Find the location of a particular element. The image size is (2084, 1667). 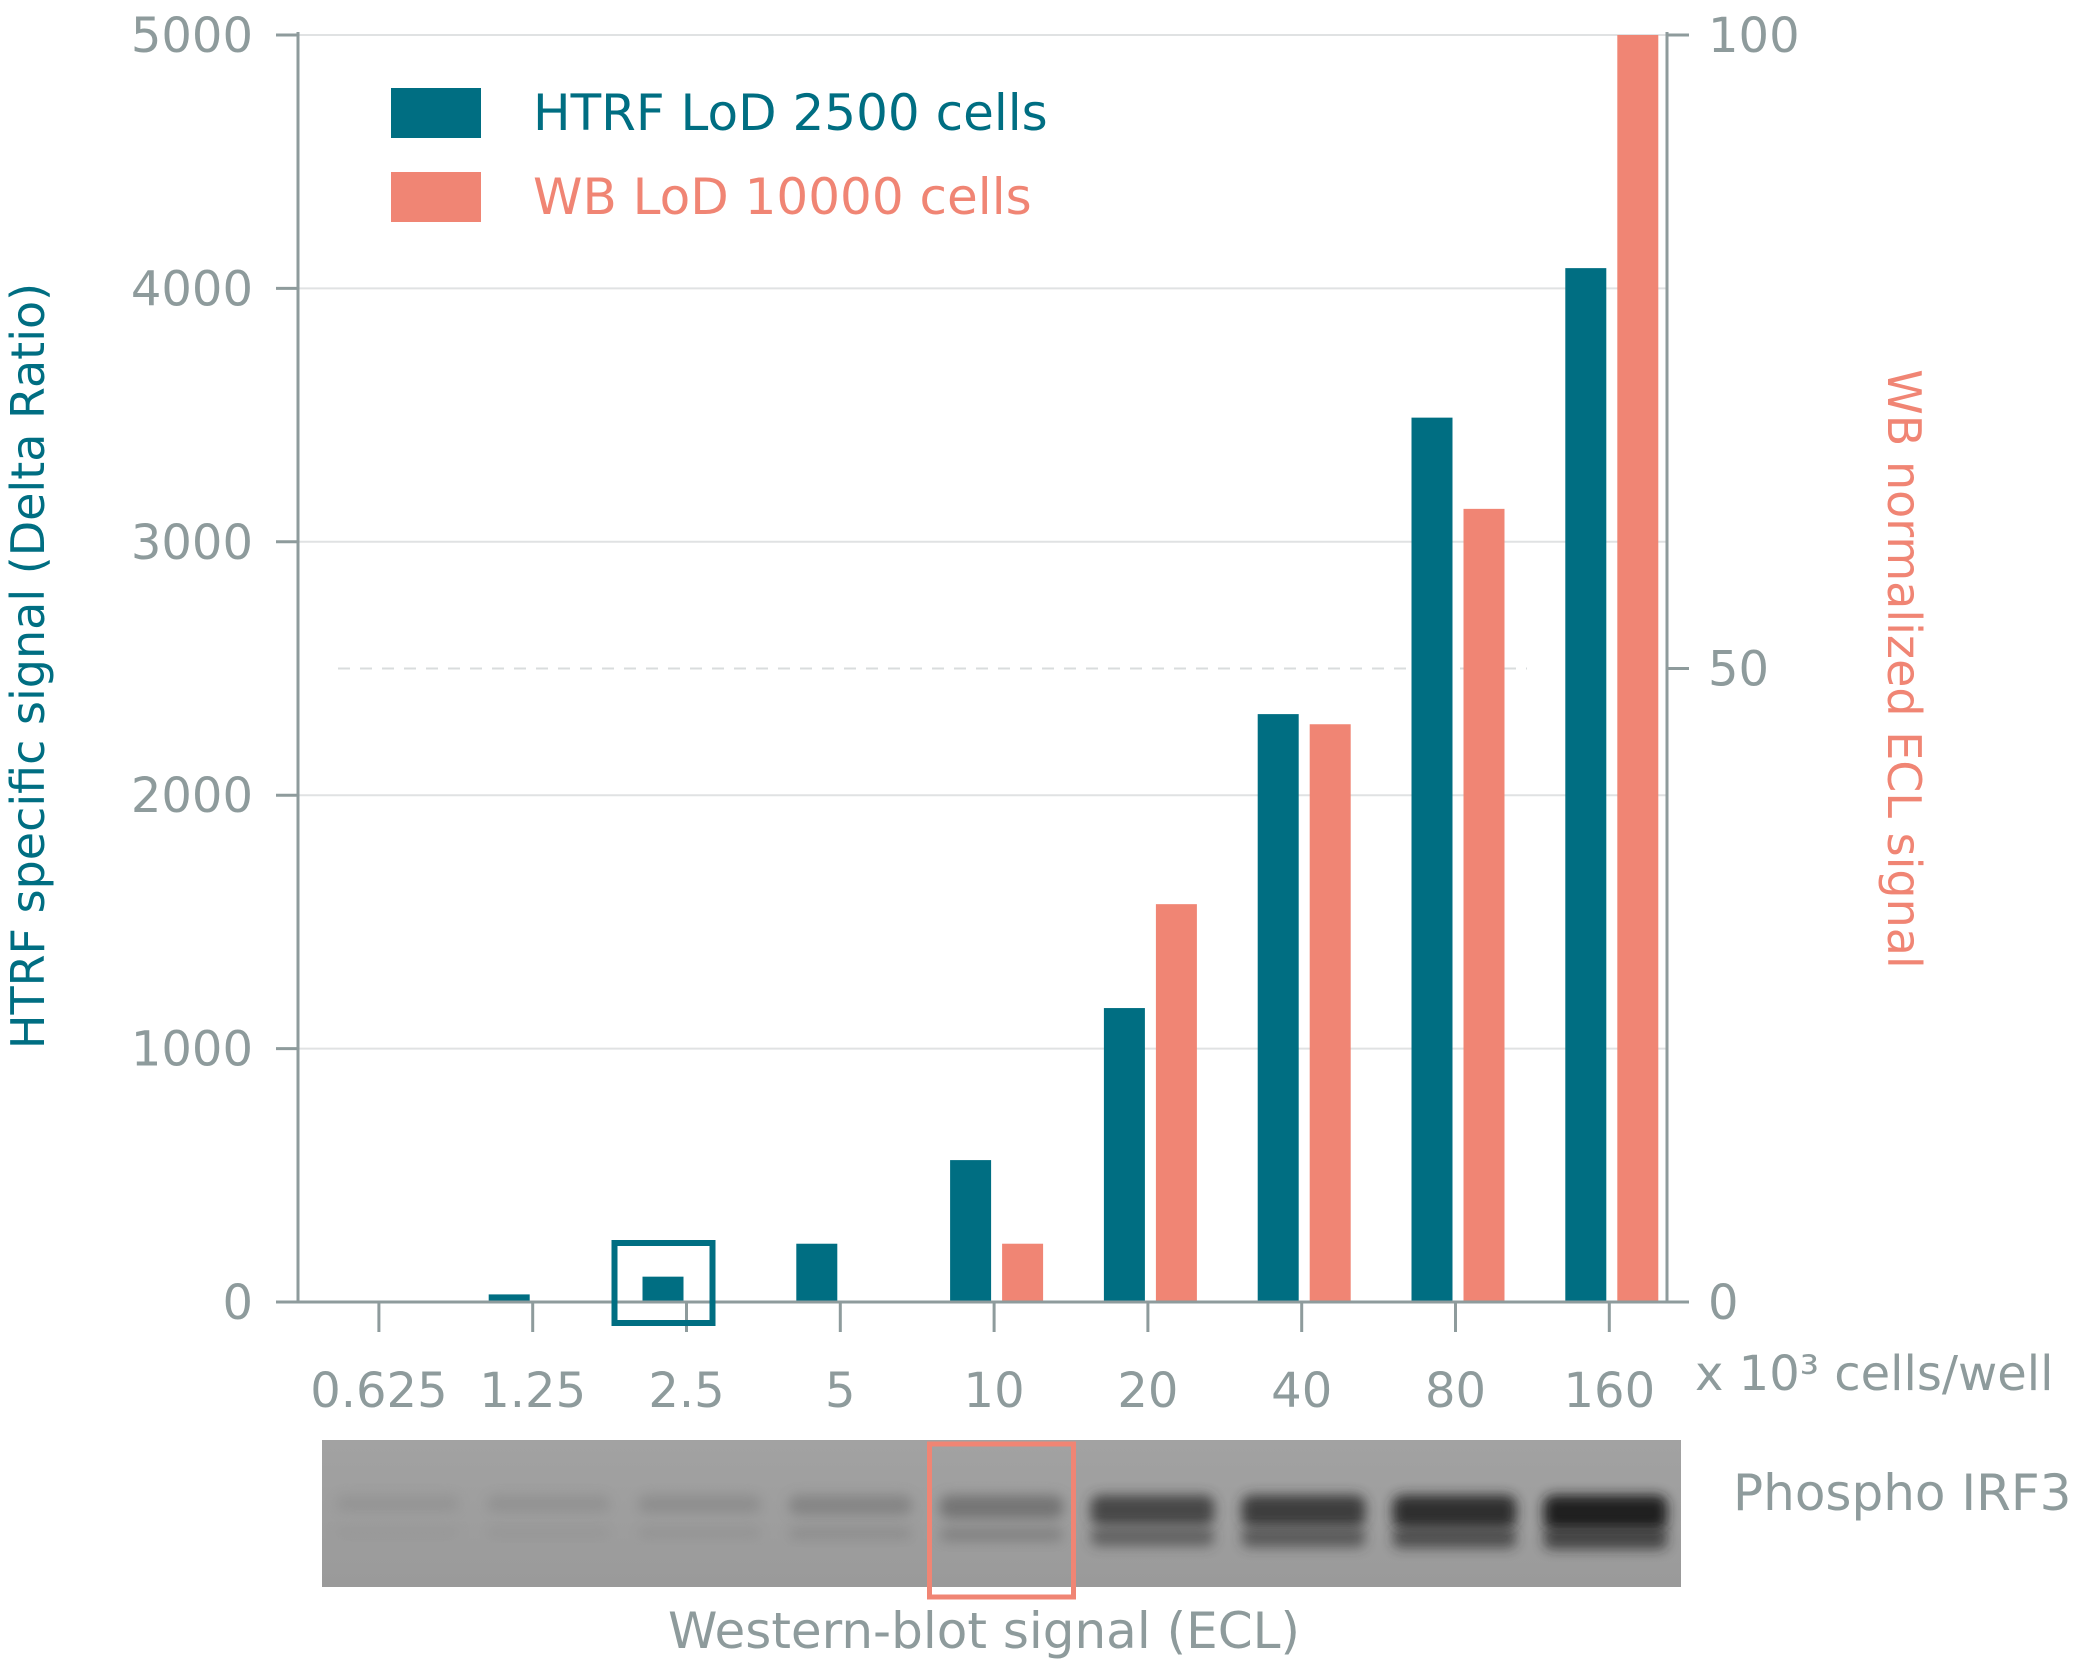

wb-lod-box is located at coordinates (1001, 1520).